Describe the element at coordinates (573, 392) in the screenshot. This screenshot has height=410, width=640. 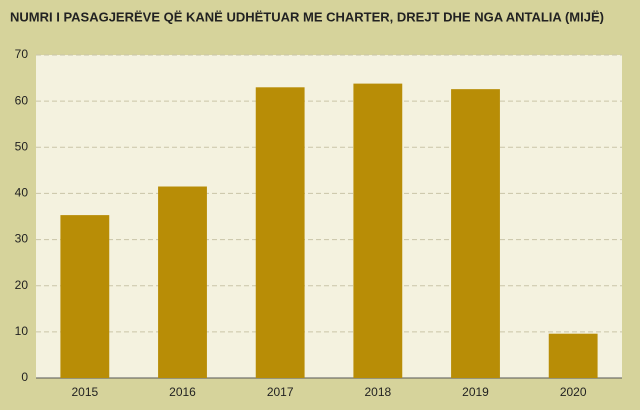
I see `x-tick-label: 2020` at that location.